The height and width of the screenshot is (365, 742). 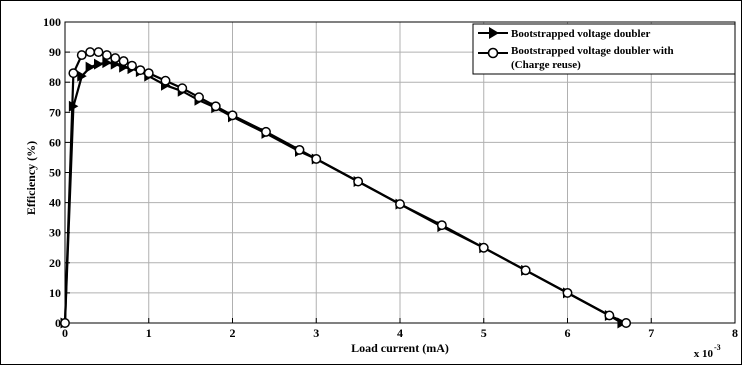 I want to click on y-tick-label: 70, so click(x=55, y=112).